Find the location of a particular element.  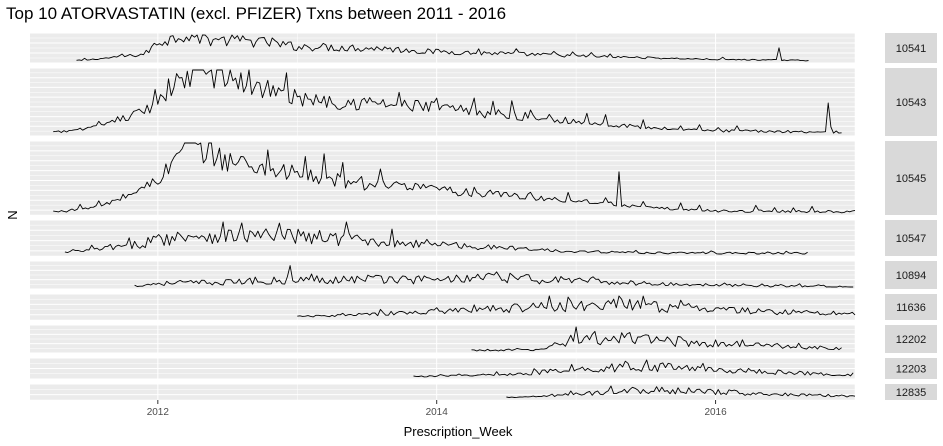

facet-panel-10541: 10541 is located at coordinates (483, 48).